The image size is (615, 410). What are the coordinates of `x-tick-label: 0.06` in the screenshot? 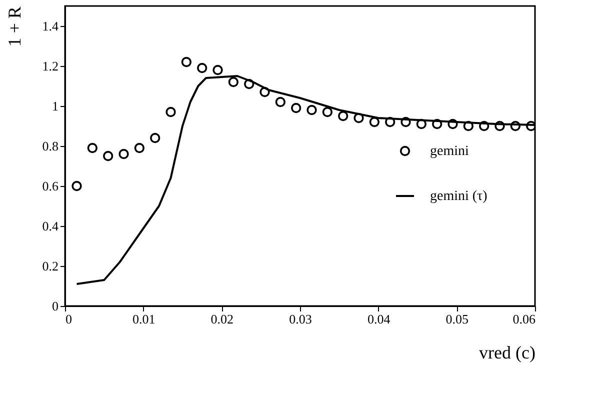 It's located at (524, 319).